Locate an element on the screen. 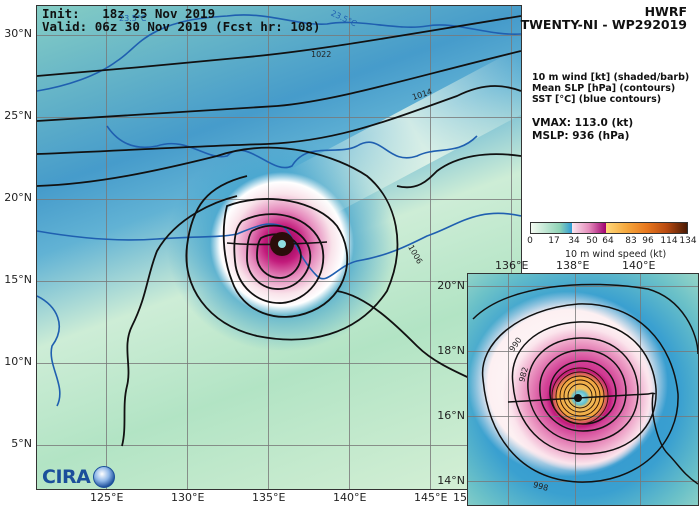  model-name: HWRF is located at coordinates (665, 11).